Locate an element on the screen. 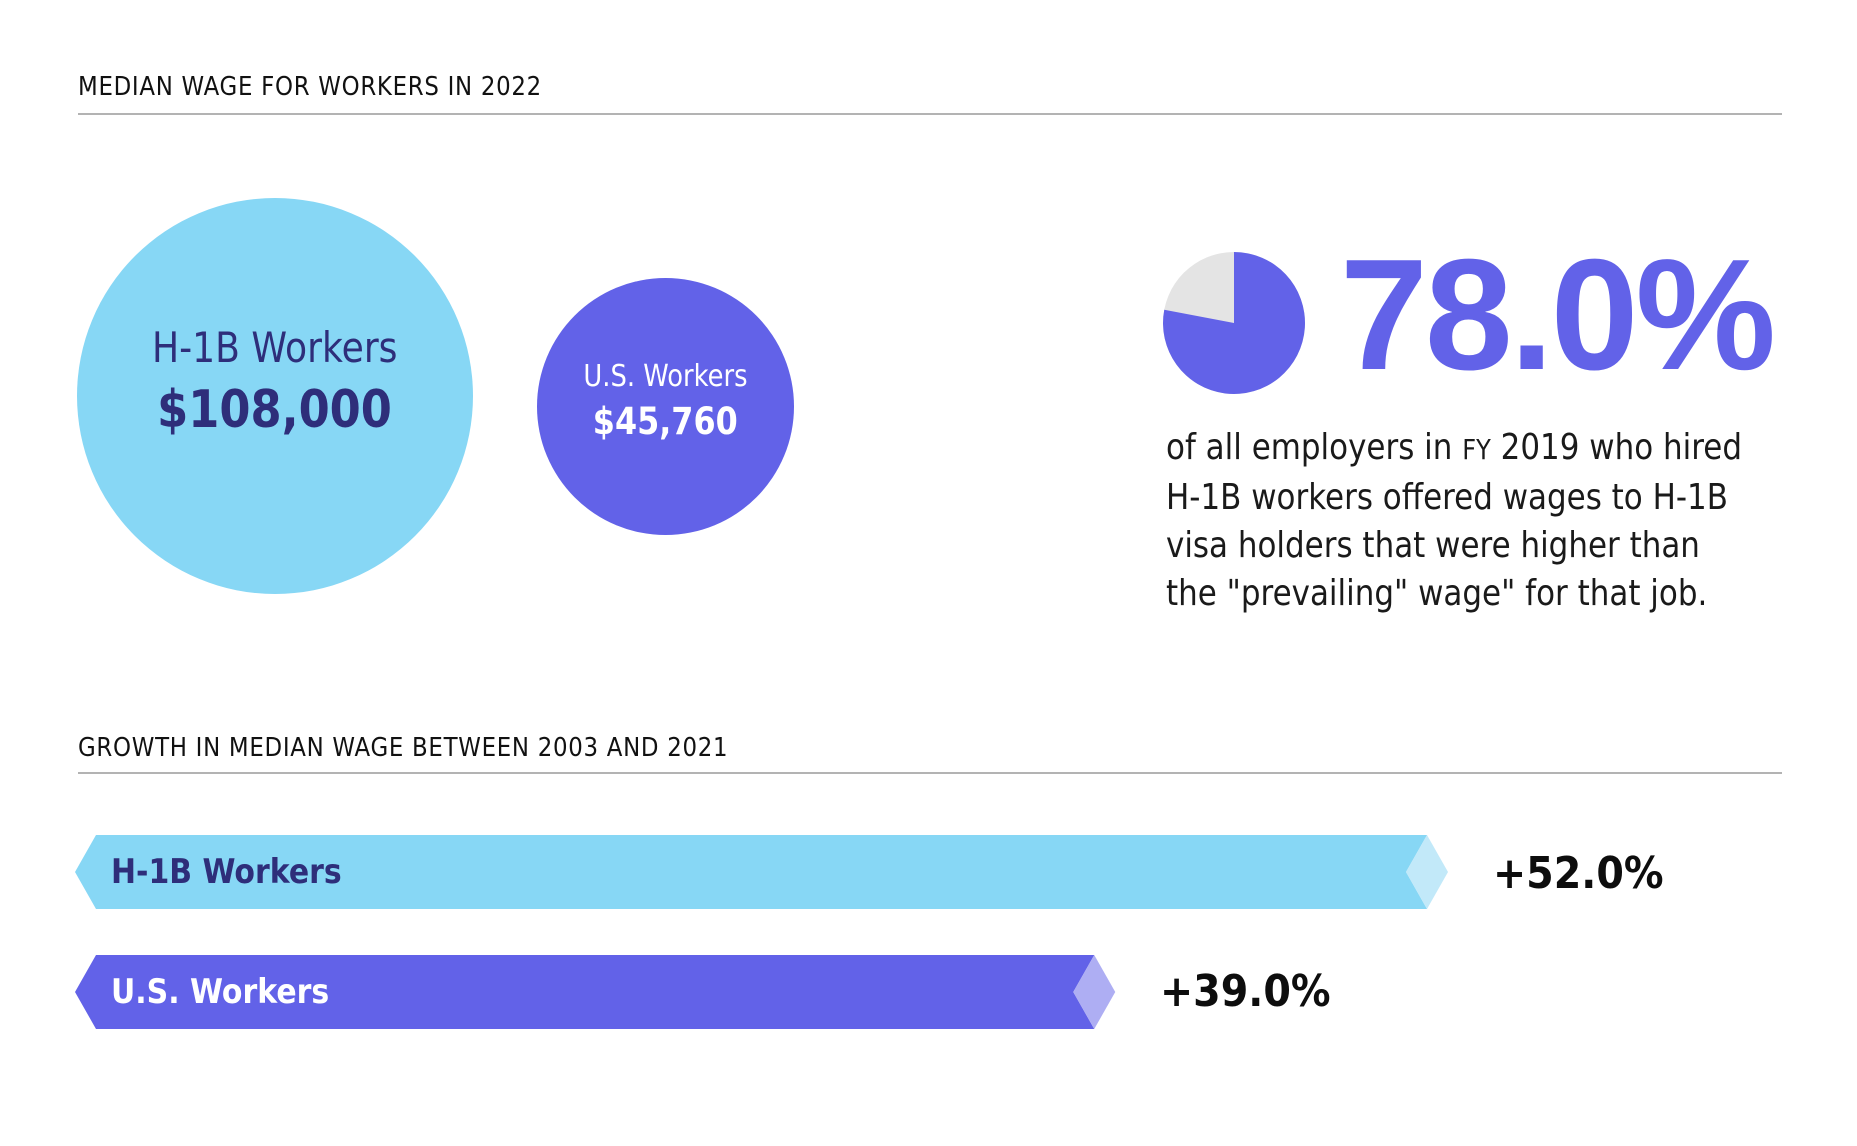 The image size is (1857, 1146). pie-slice-higher-wage is located at coordinates (1234, 323).